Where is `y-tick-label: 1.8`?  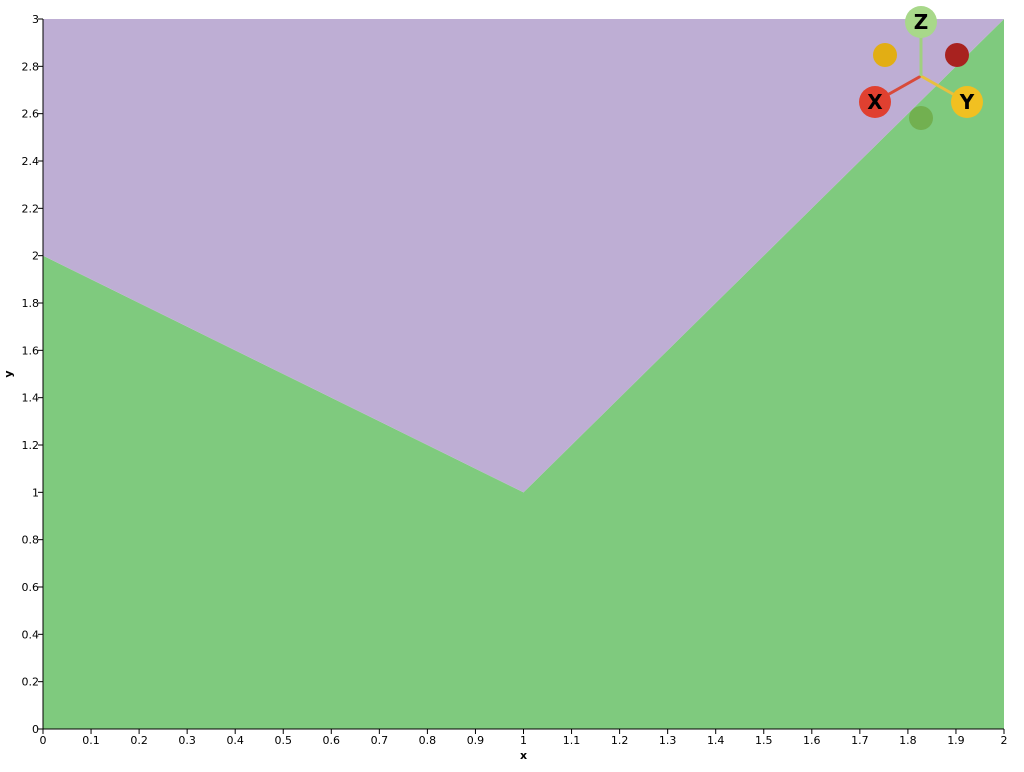
y-tick-label: 1.8 is located at coordinates (31, 303).